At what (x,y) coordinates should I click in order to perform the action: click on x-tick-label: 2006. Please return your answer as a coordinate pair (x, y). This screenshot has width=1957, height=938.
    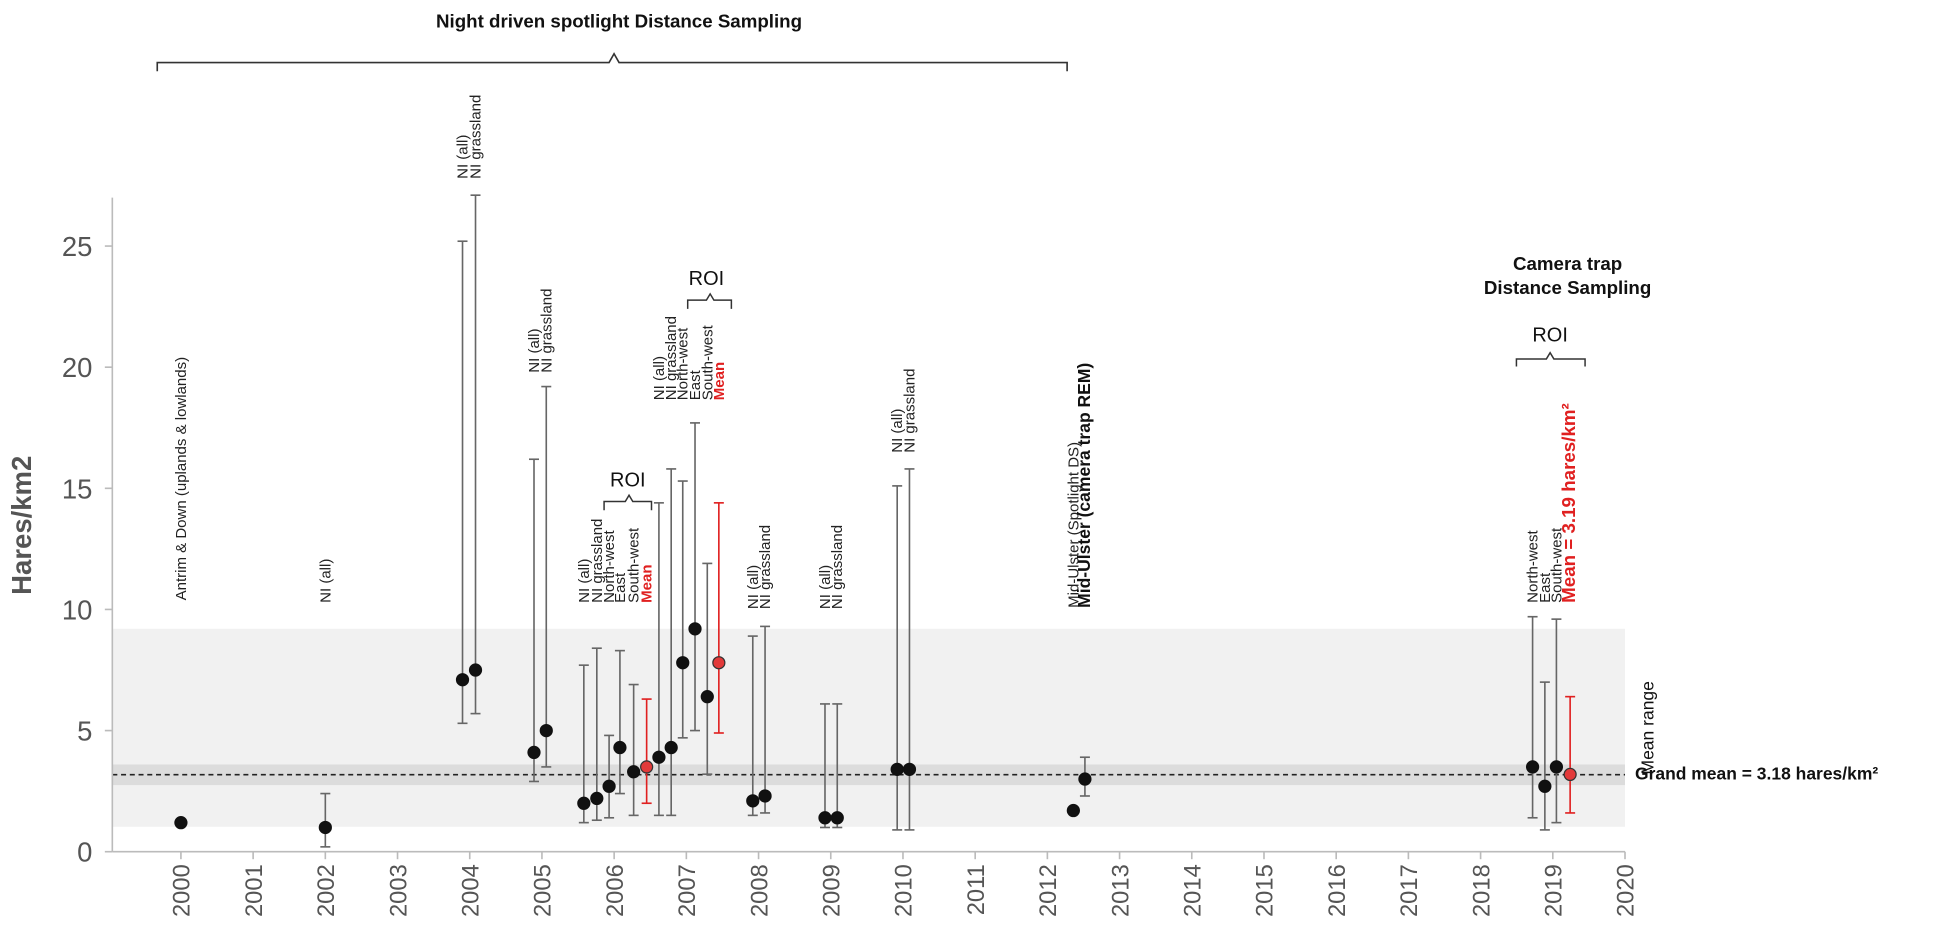
    Looking at the image, I should click on (616, 890).